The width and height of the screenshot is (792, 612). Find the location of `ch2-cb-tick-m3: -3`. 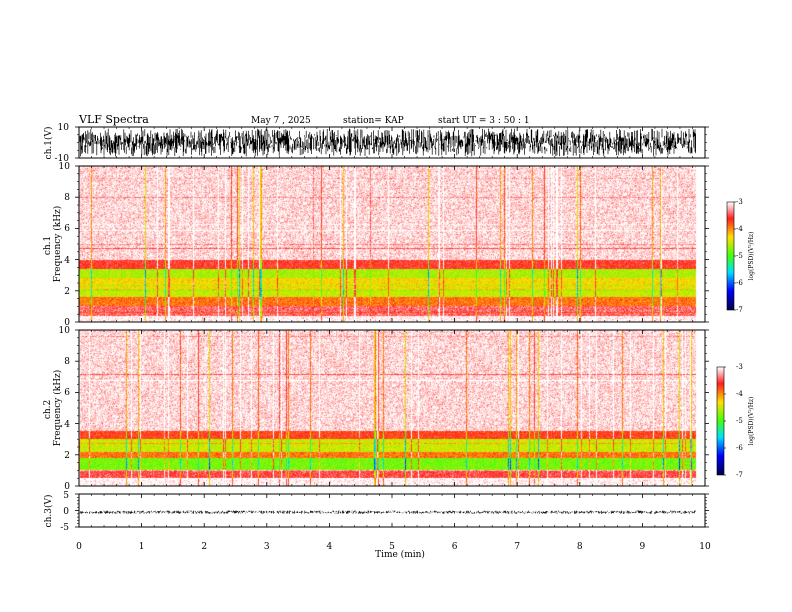

ch2-cb-tick-m3: -3 is located at coordinates (739, 367).